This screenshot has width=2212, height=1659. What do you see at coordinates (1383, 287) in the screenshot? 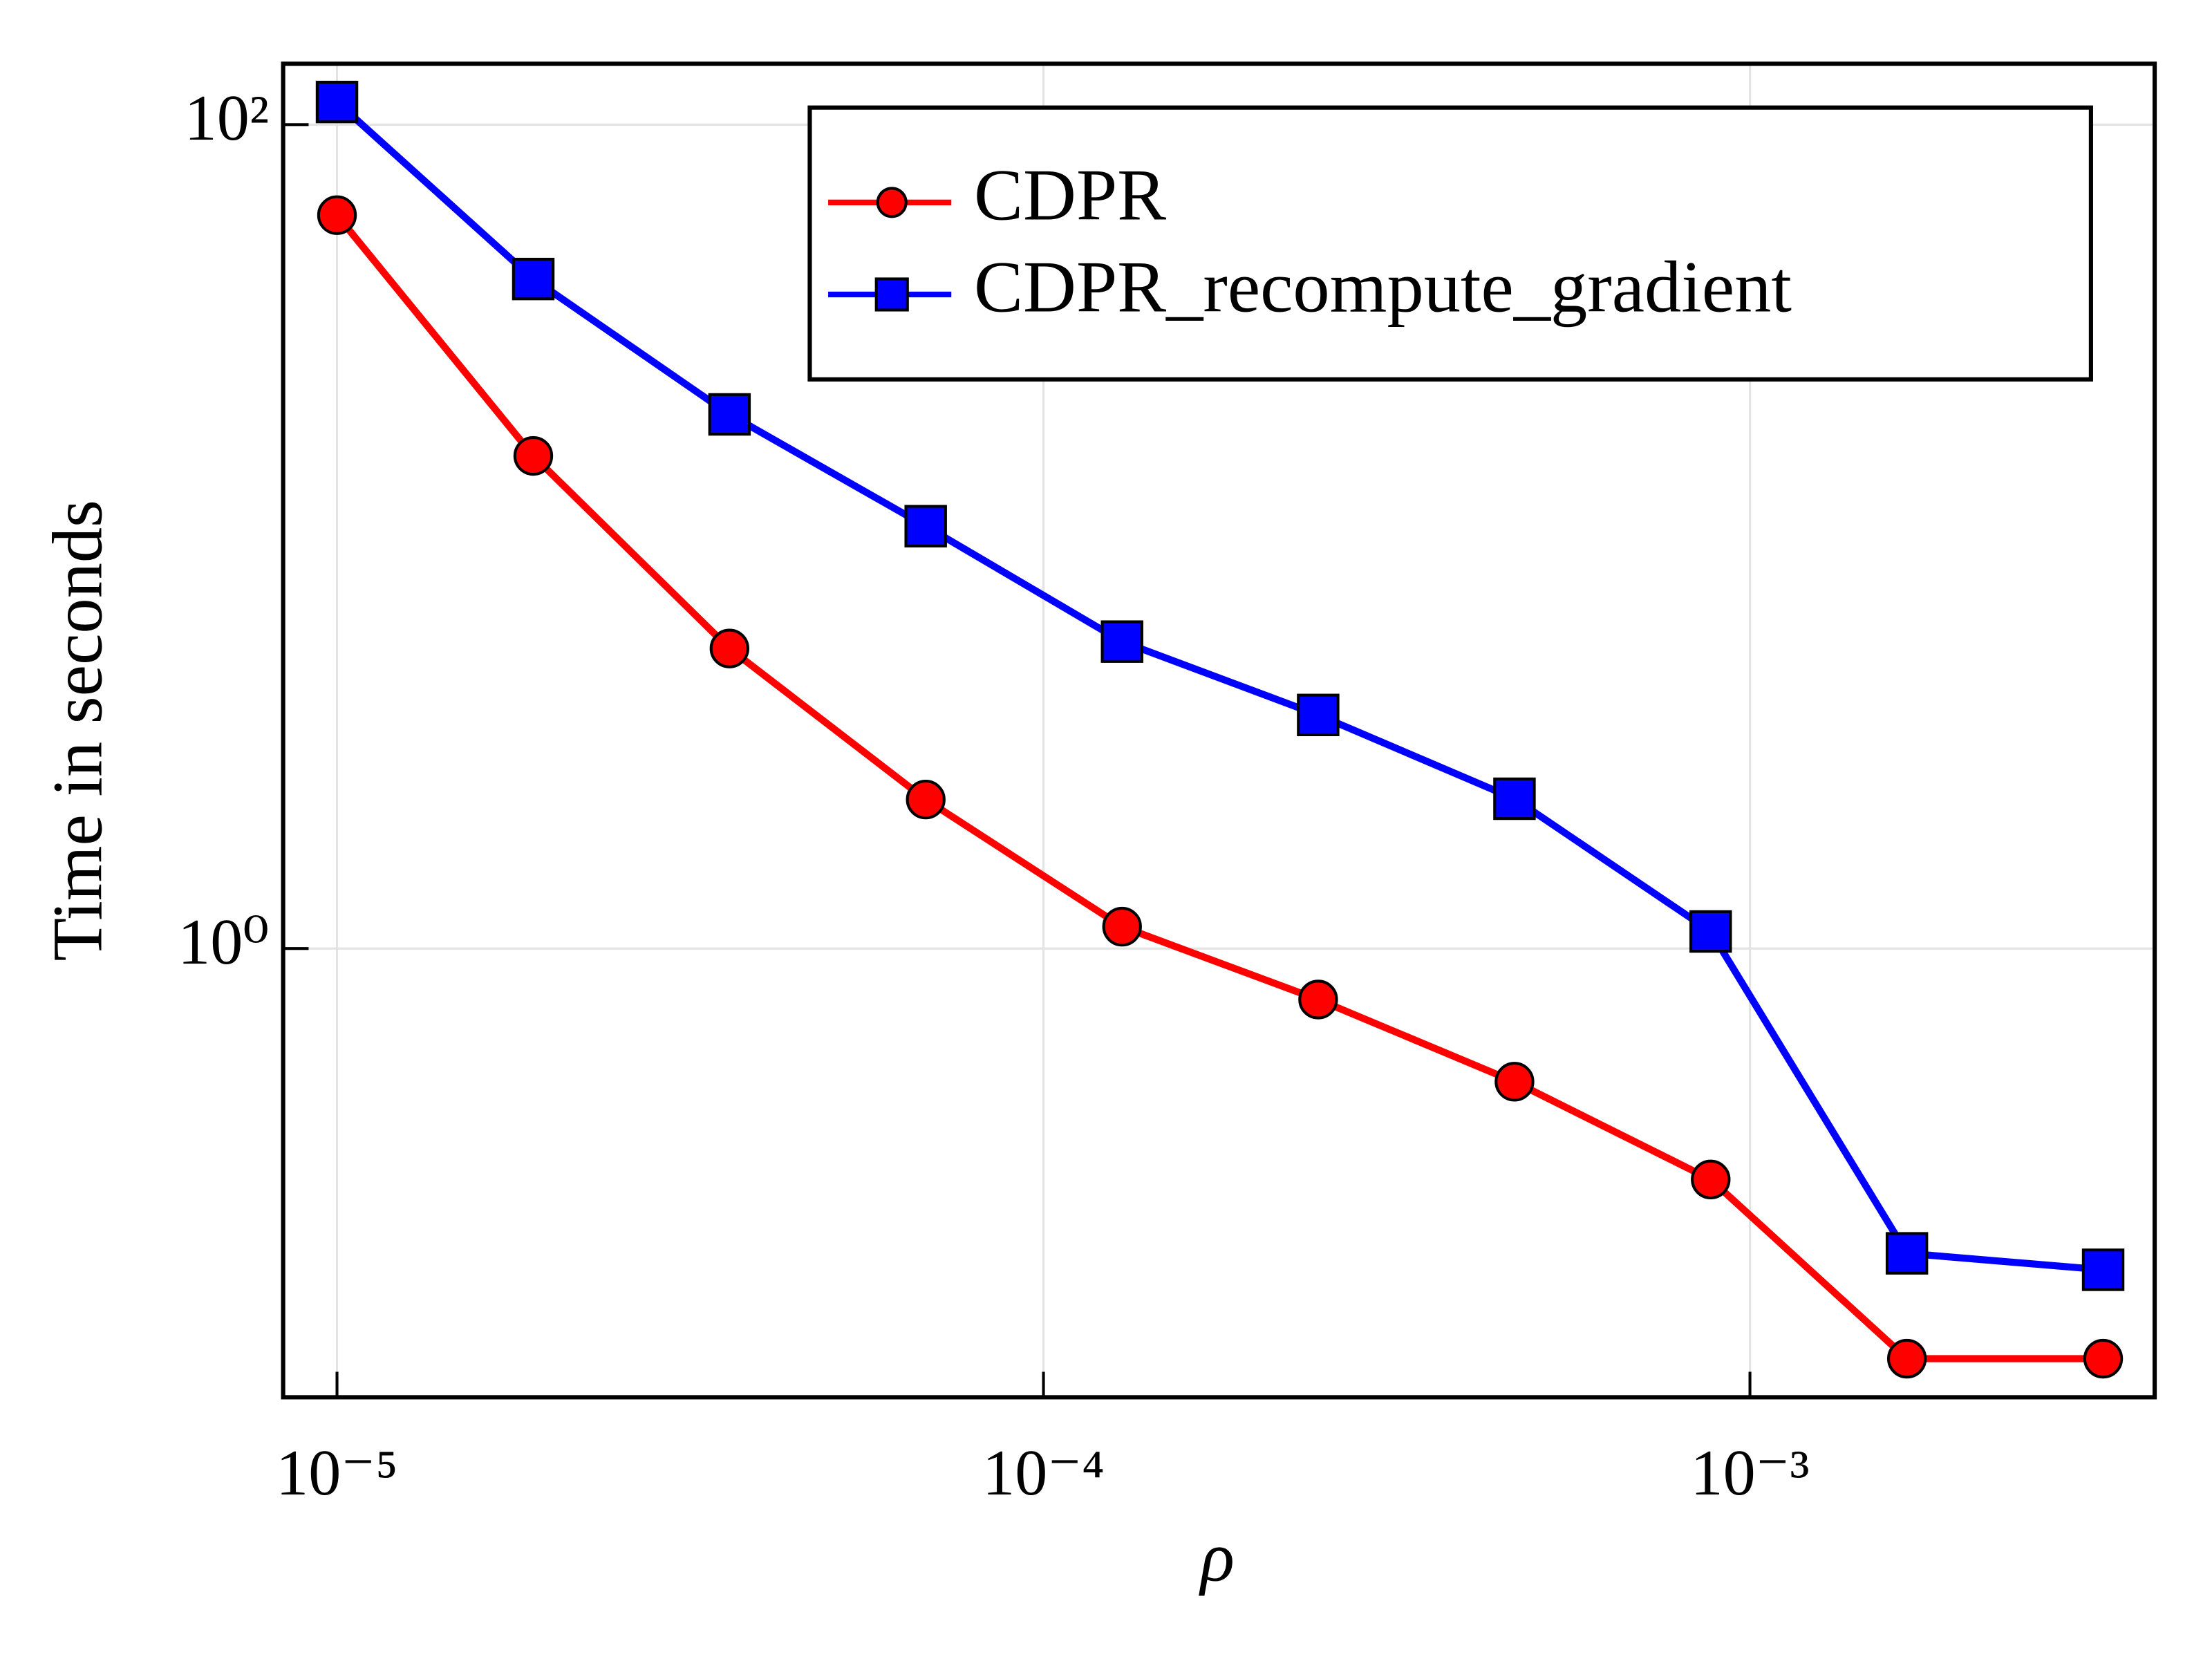
I see `legend-label: CDPR_recompute_gradient` at bounding box center [1383, 287].